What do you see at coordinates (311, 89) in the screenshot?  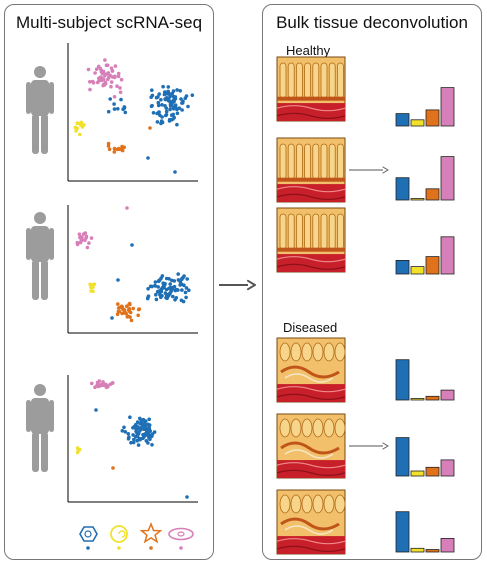 I see `tissue-histology-icon` at bounding box center [311, 89].